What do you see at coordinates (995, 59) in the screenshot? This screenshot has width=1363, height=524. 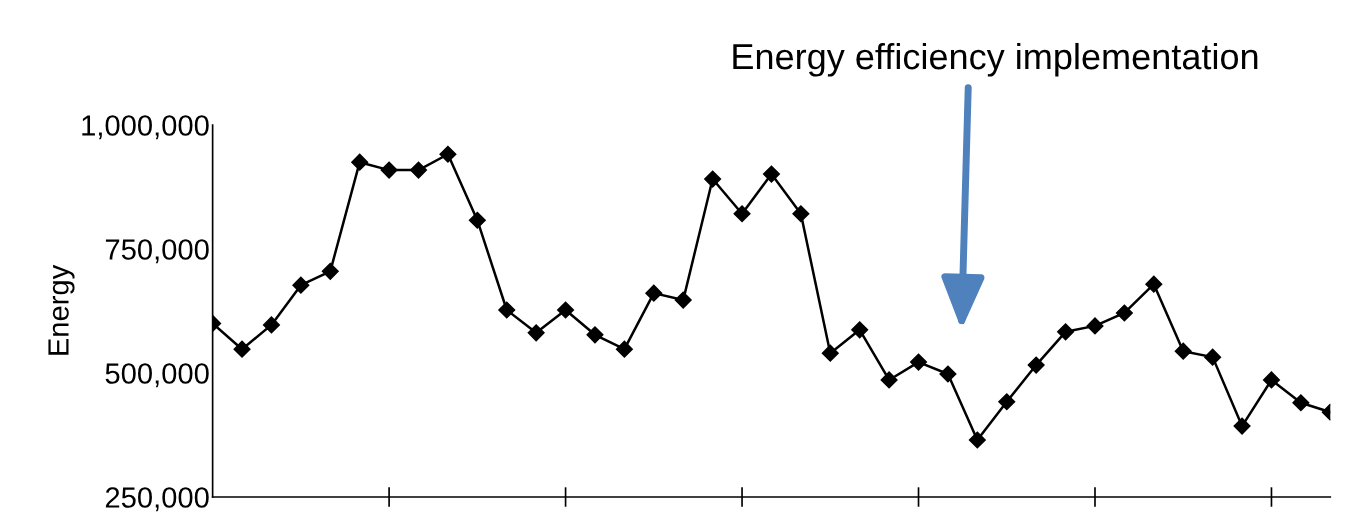 I see `text: Energy efficiency implementation` at bounding box center [995, 59].